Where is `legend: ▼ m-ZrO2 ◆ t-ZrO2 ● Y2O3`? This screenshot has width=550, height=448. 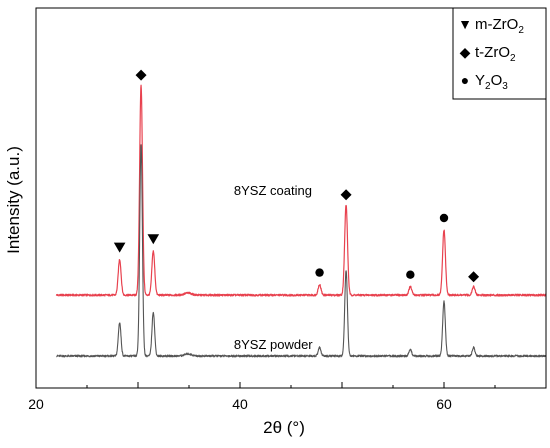 legend: ▼ m-ZrO2 ◆ t-ZrO2 ● Y2O3 is located at coordinates (499, 53).